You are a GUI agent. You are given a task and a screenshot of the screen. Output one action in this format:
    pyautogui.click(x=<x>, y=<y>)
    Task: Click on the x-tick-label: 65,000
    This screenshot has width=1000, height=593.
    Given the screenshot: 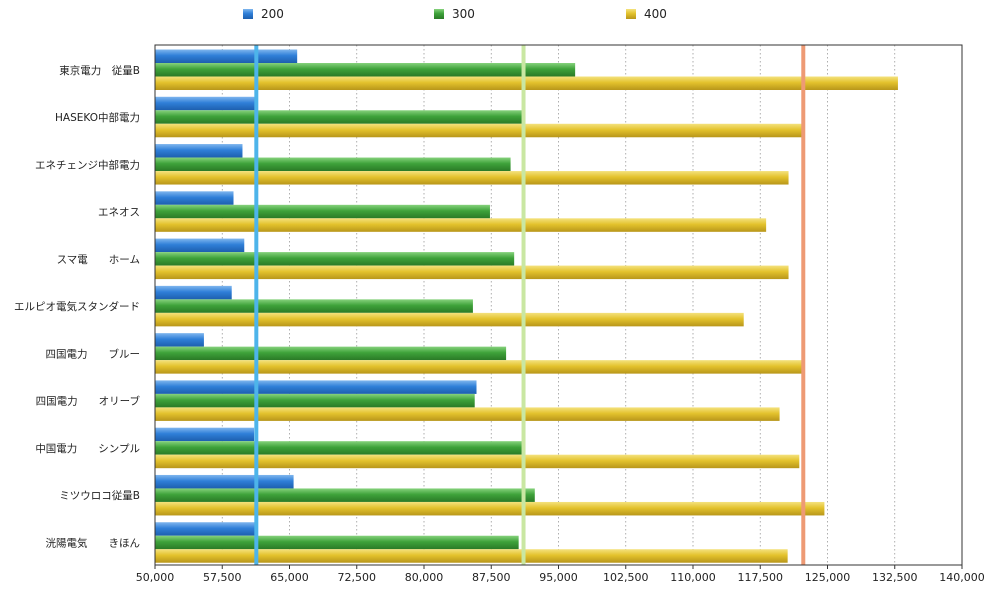 What is the action you would take?
    pyautogui.click(x=289, y=577)
    